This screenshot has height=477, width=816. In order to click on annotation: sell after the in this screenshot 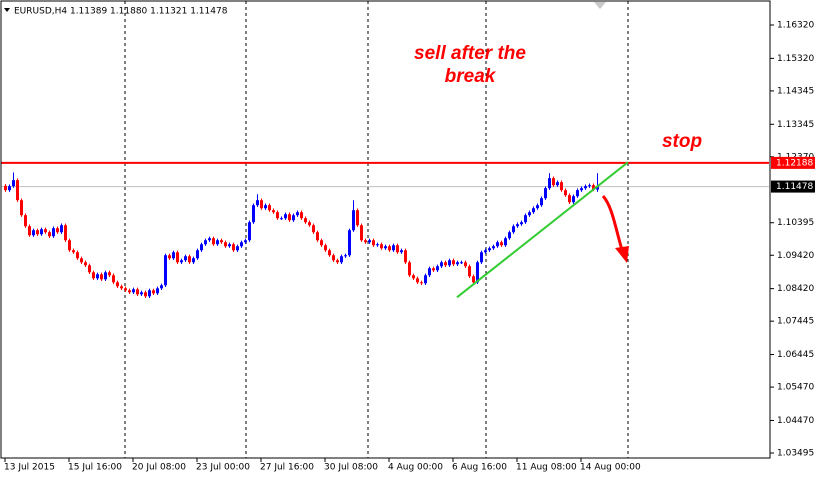, I will do `click(470, 53)`.